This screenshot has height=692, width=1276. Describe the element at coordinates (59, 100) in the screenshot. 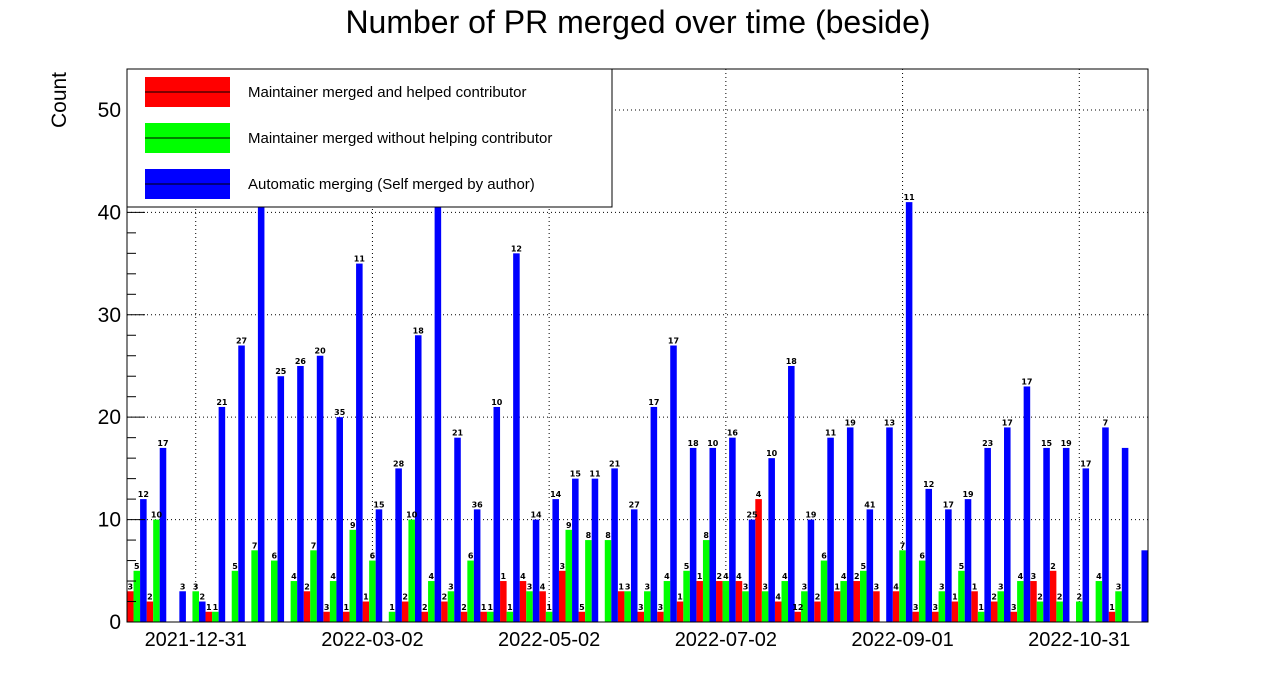

I see `y-axis-title: Count` at that location.